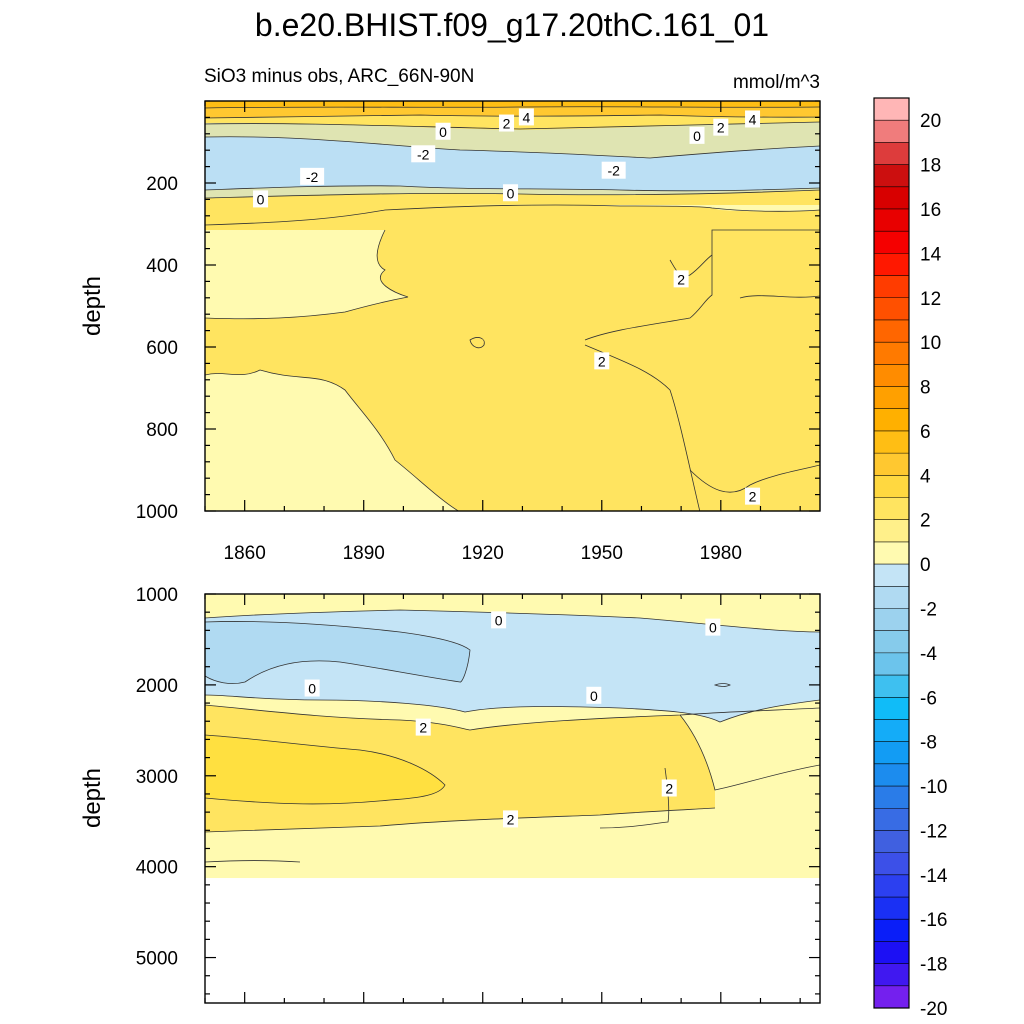 This screenshot has height=1024, width=1024. What do you see at coordinates (925, 476) in the screenshot?
I see `colorbar-label: 4` at bounding box center [925, 476].